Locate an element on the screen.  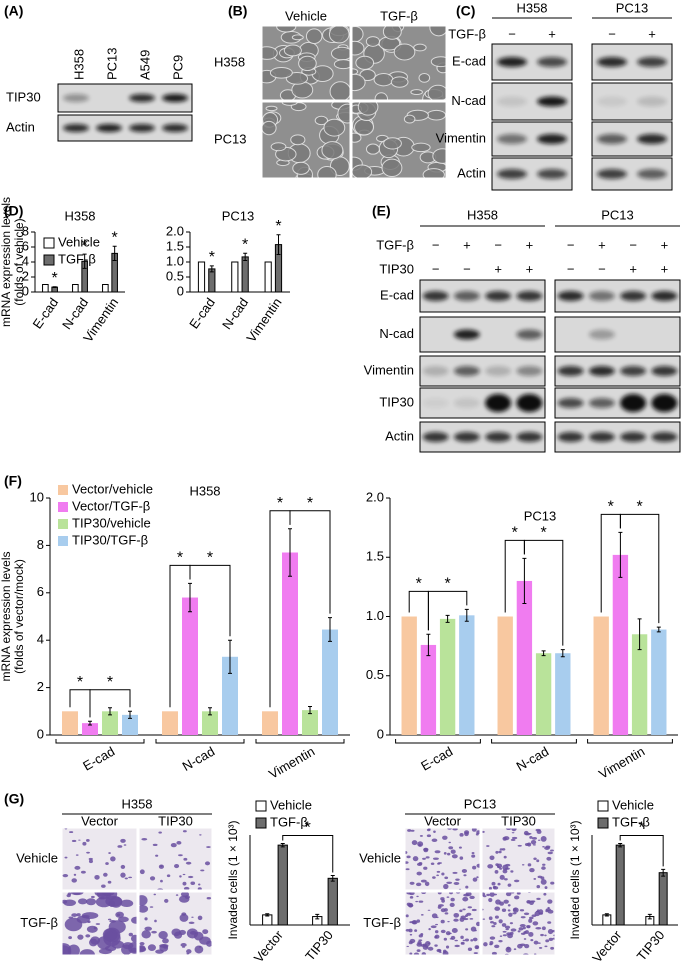
y-tick-label: 0 is located at coordinates (25, 290).